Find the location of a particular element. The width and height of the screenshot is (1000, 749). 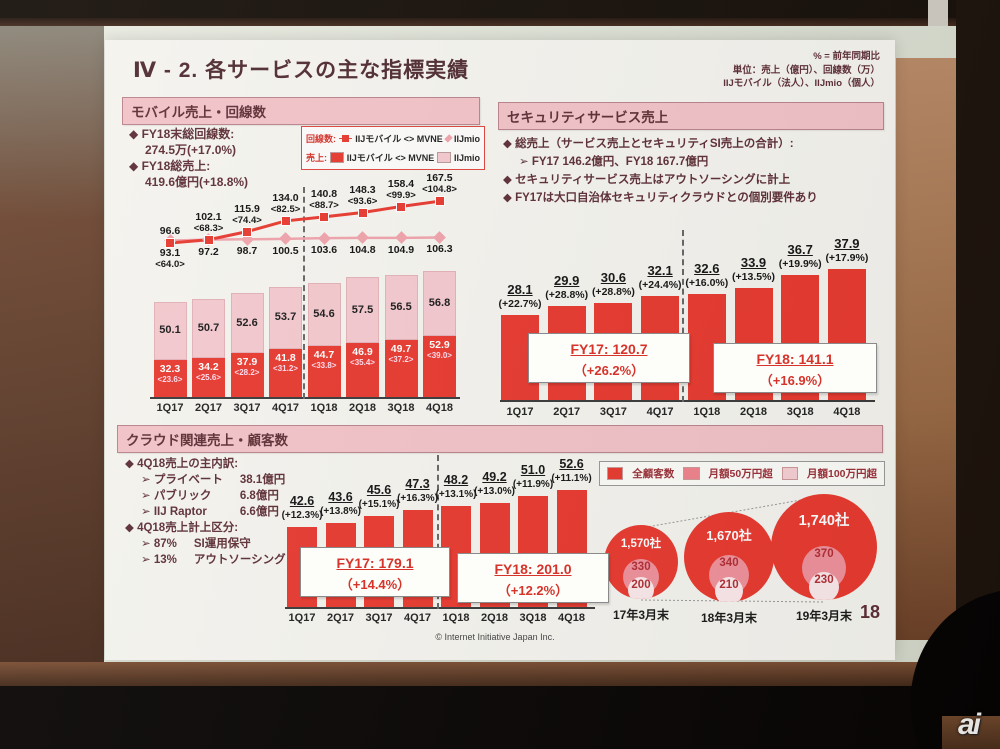

bar-value-label: 32.6 is located at coordinates (707, 268).